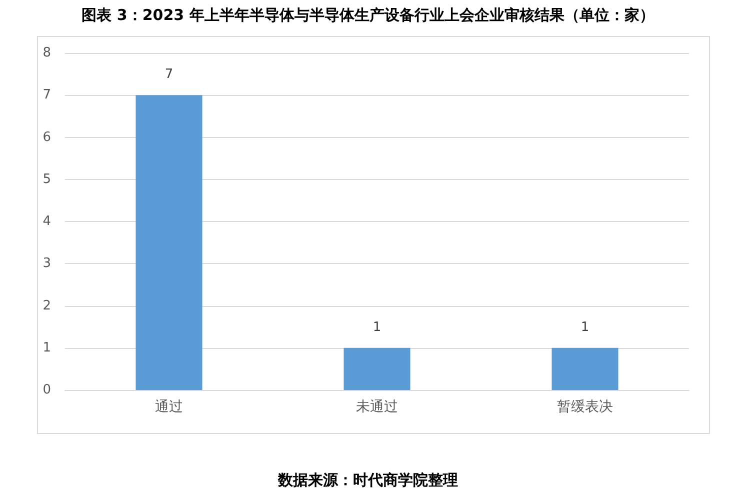 This screenshot has width=736, height=497. What do you see at coordinates (169, 407) in the screenshot?
I see `x-tick-label: 通过` at bounding box center [169, 407].